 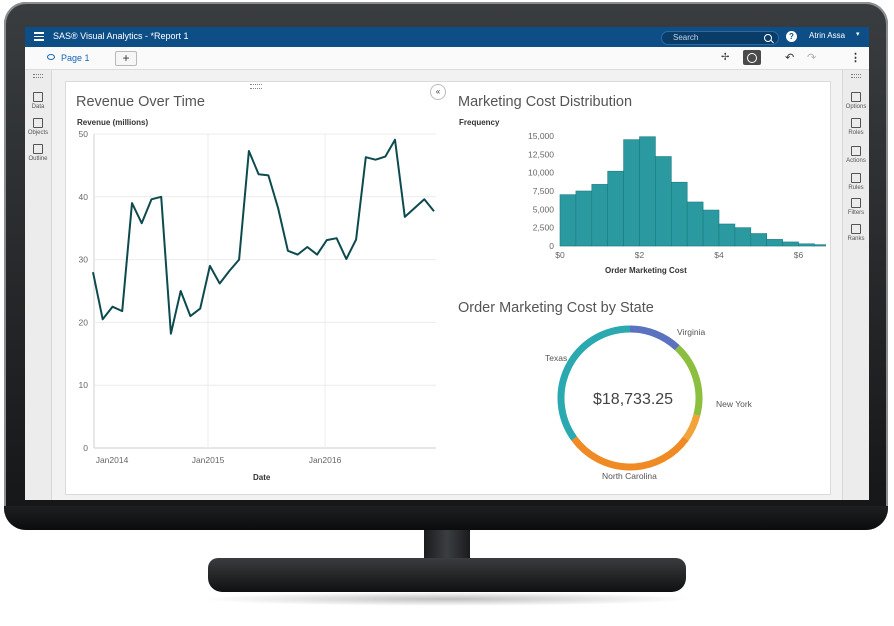 I want to click on rail-item-label: Options, so click(x=856, y=107).